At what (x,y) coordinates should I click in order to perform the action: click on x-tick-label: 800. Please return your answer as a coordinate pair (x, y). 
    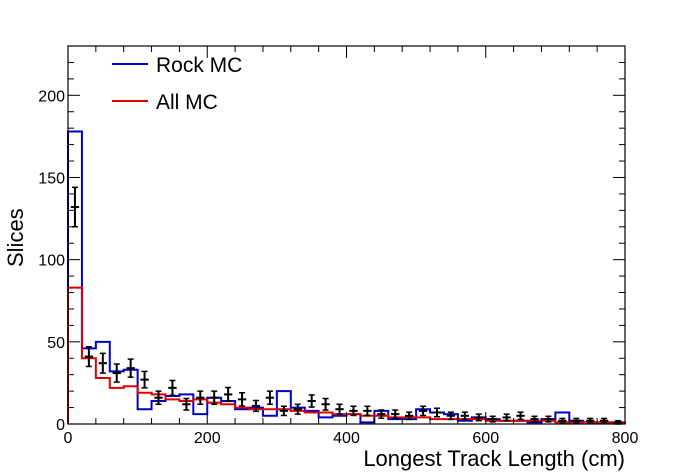
    Looking at the image, I should click on (625, 438).